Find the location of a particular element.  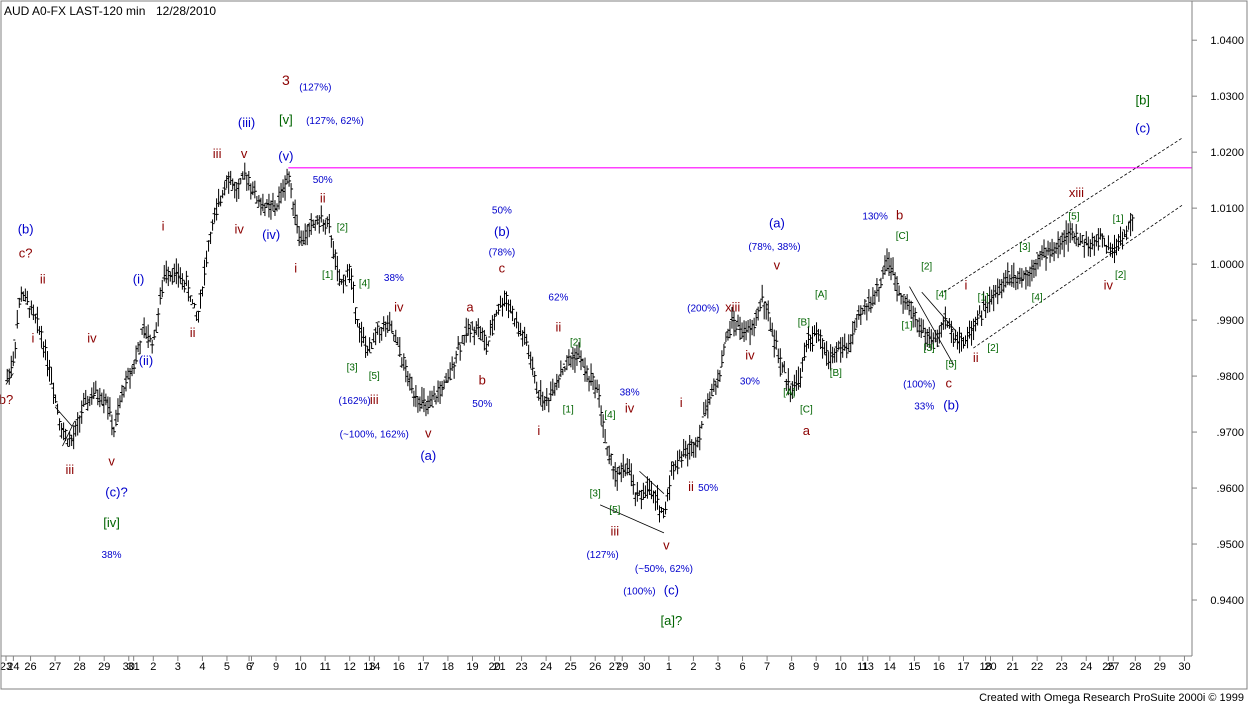

wave-label: (162%) is located at coordinates (355, 401).